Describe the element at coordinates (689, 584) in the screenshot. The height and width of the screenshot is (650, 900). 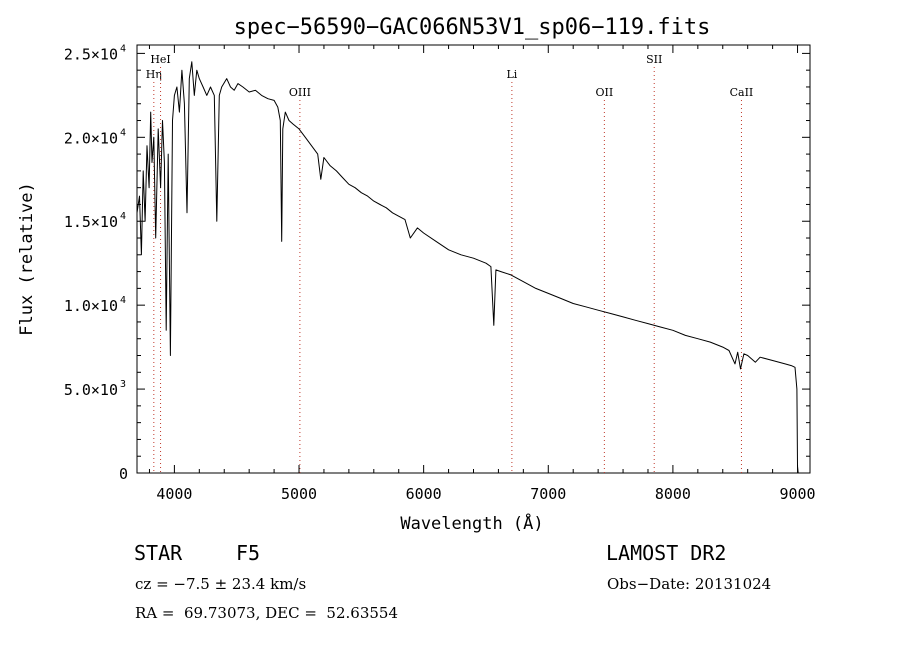
I see `observation-date: Obs−Date: 20131024` at that location.